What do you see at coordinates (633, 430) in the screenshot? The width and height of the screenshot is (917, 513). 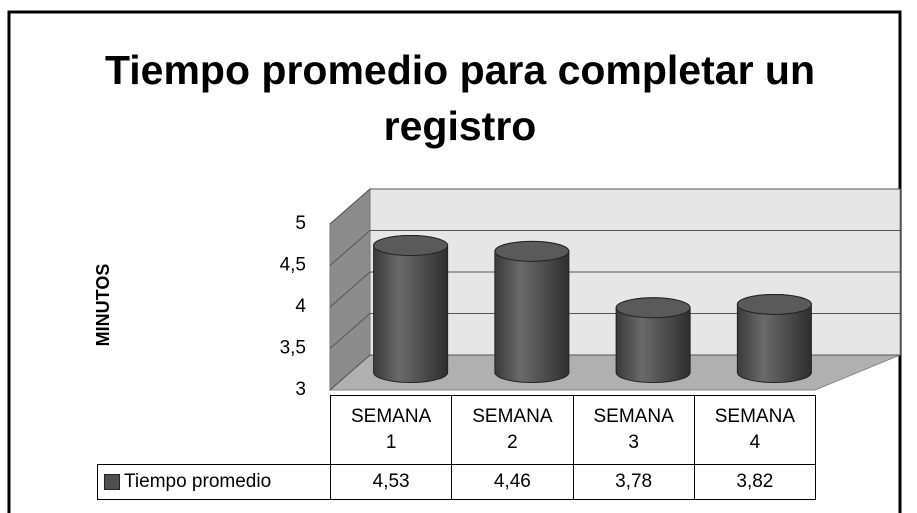 I see `x-tick-label: SEMANA 3` at bounding box center [633, 430].